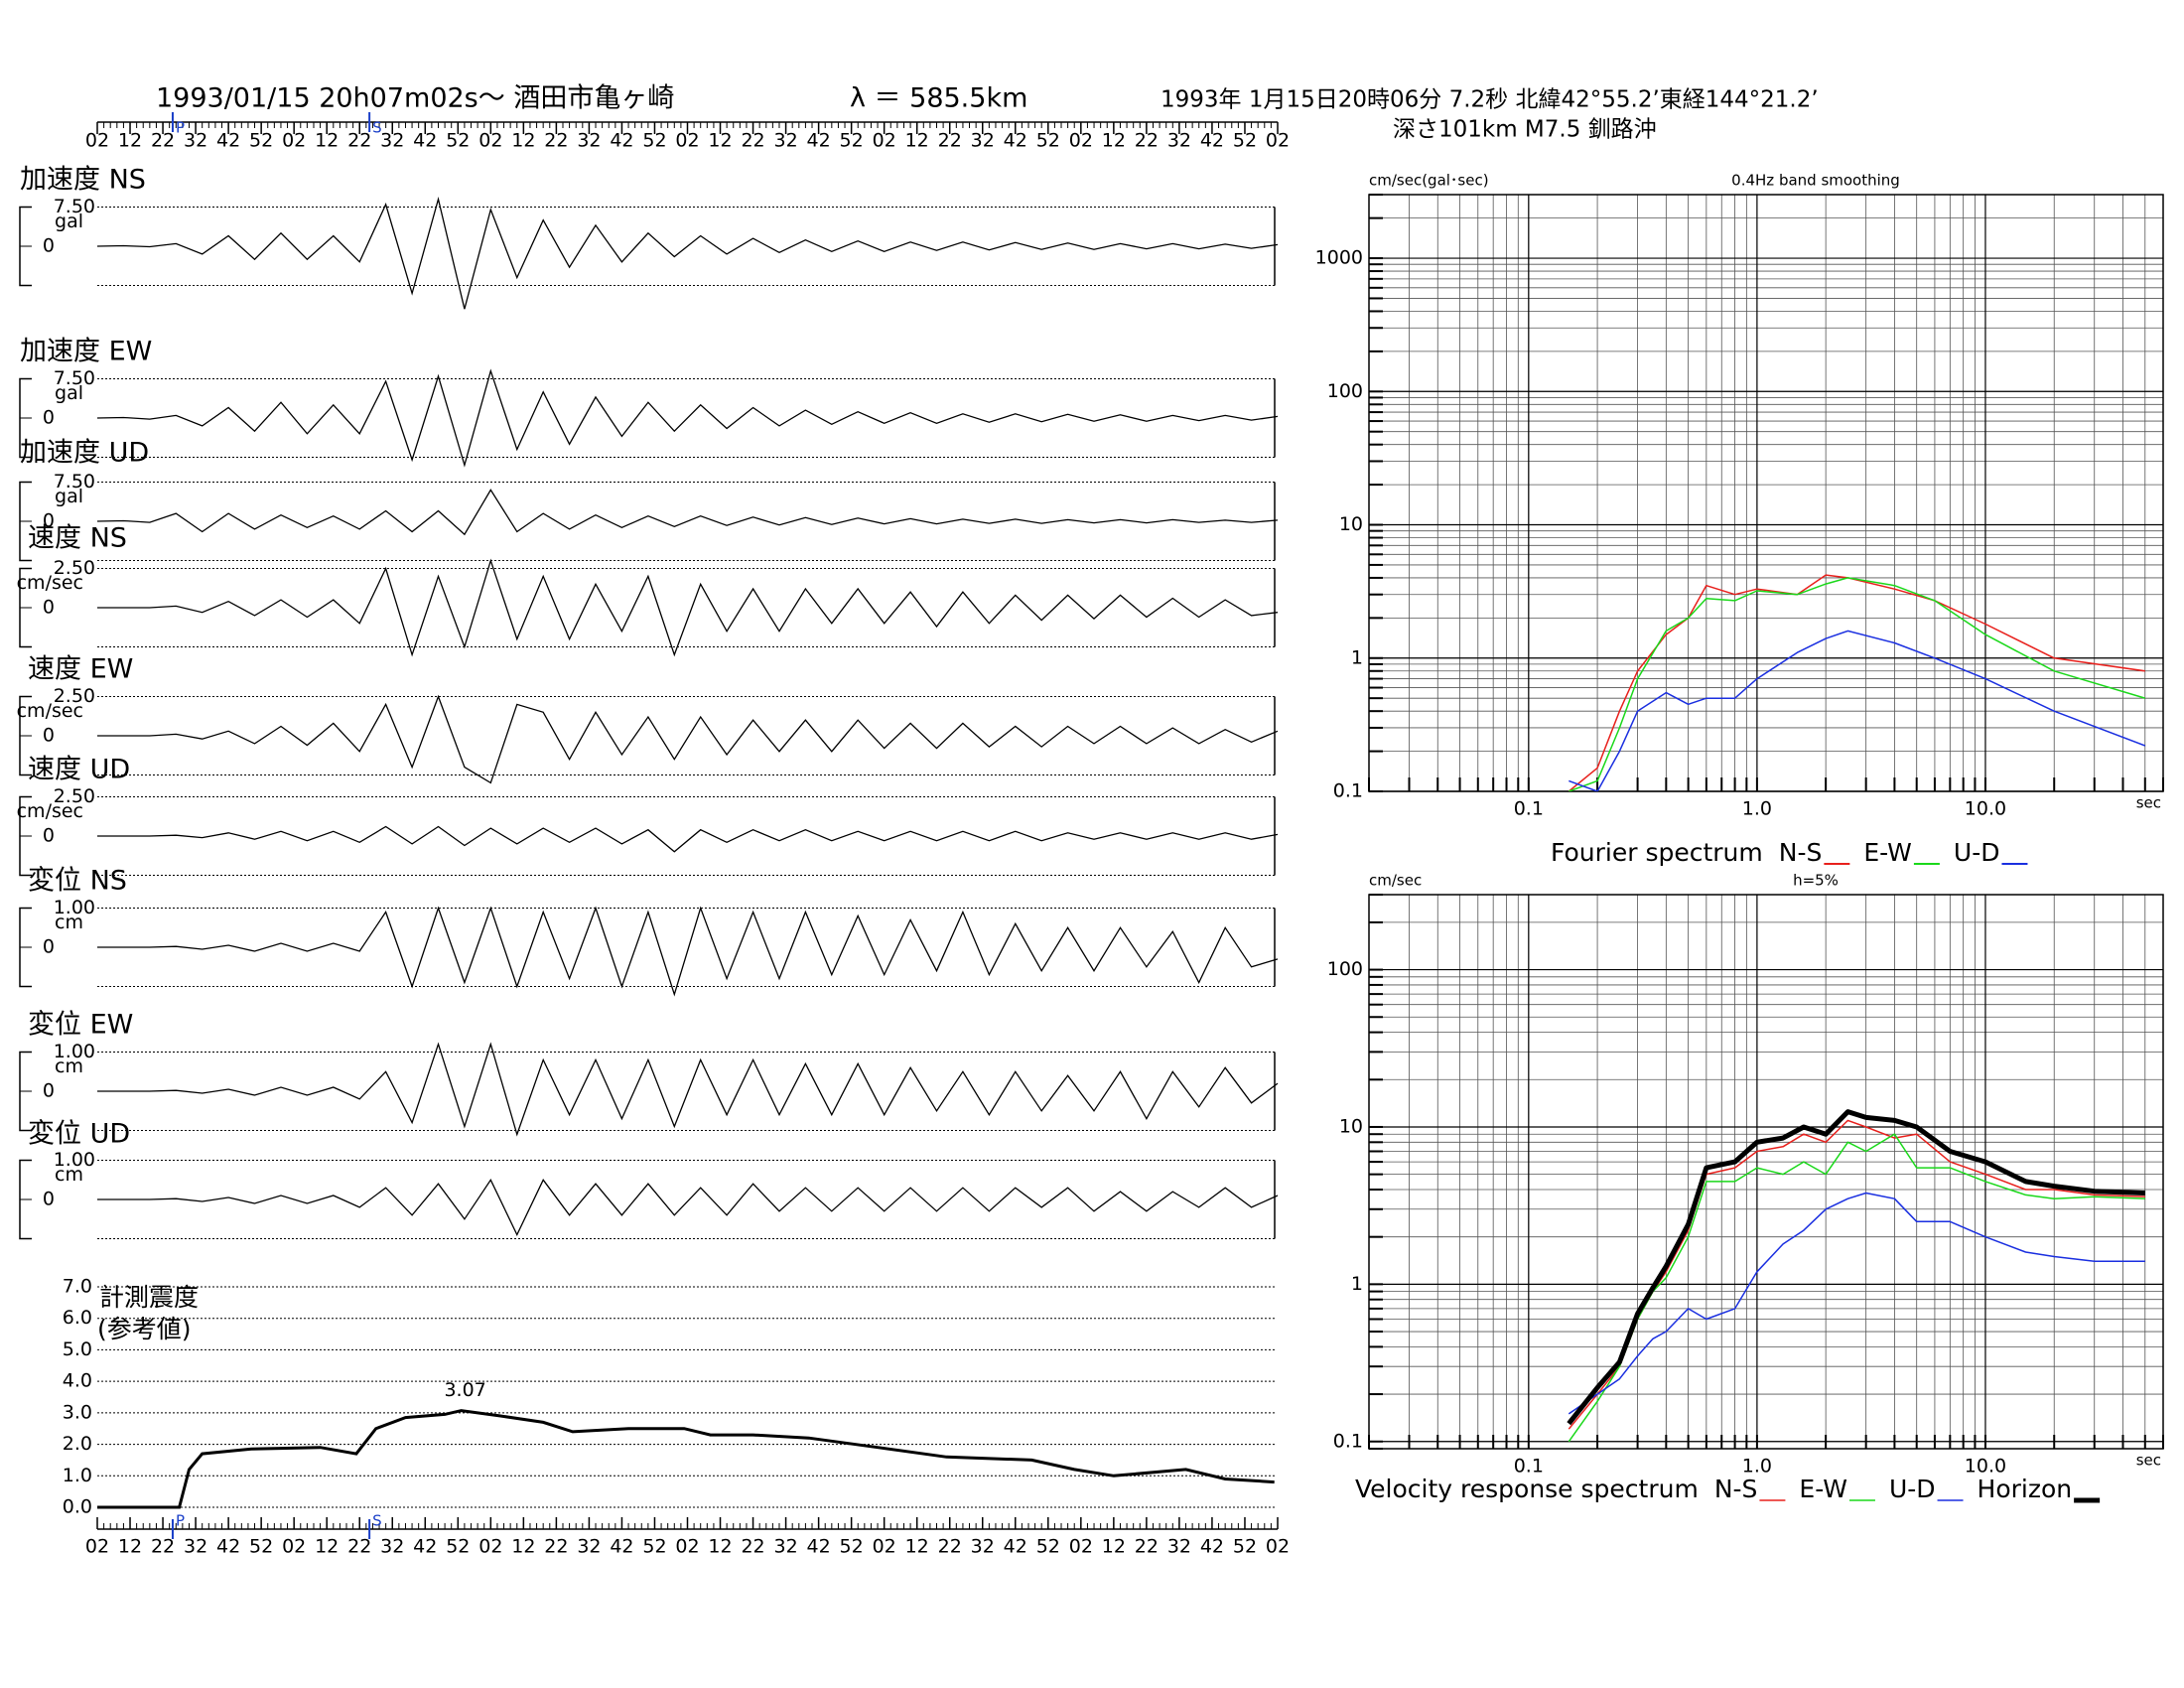  What do you see at coordinates (1527, 1489) in the screenshot?
I see `legend-title: Velocity response spectrum` at bounding box center [1527, 1489].